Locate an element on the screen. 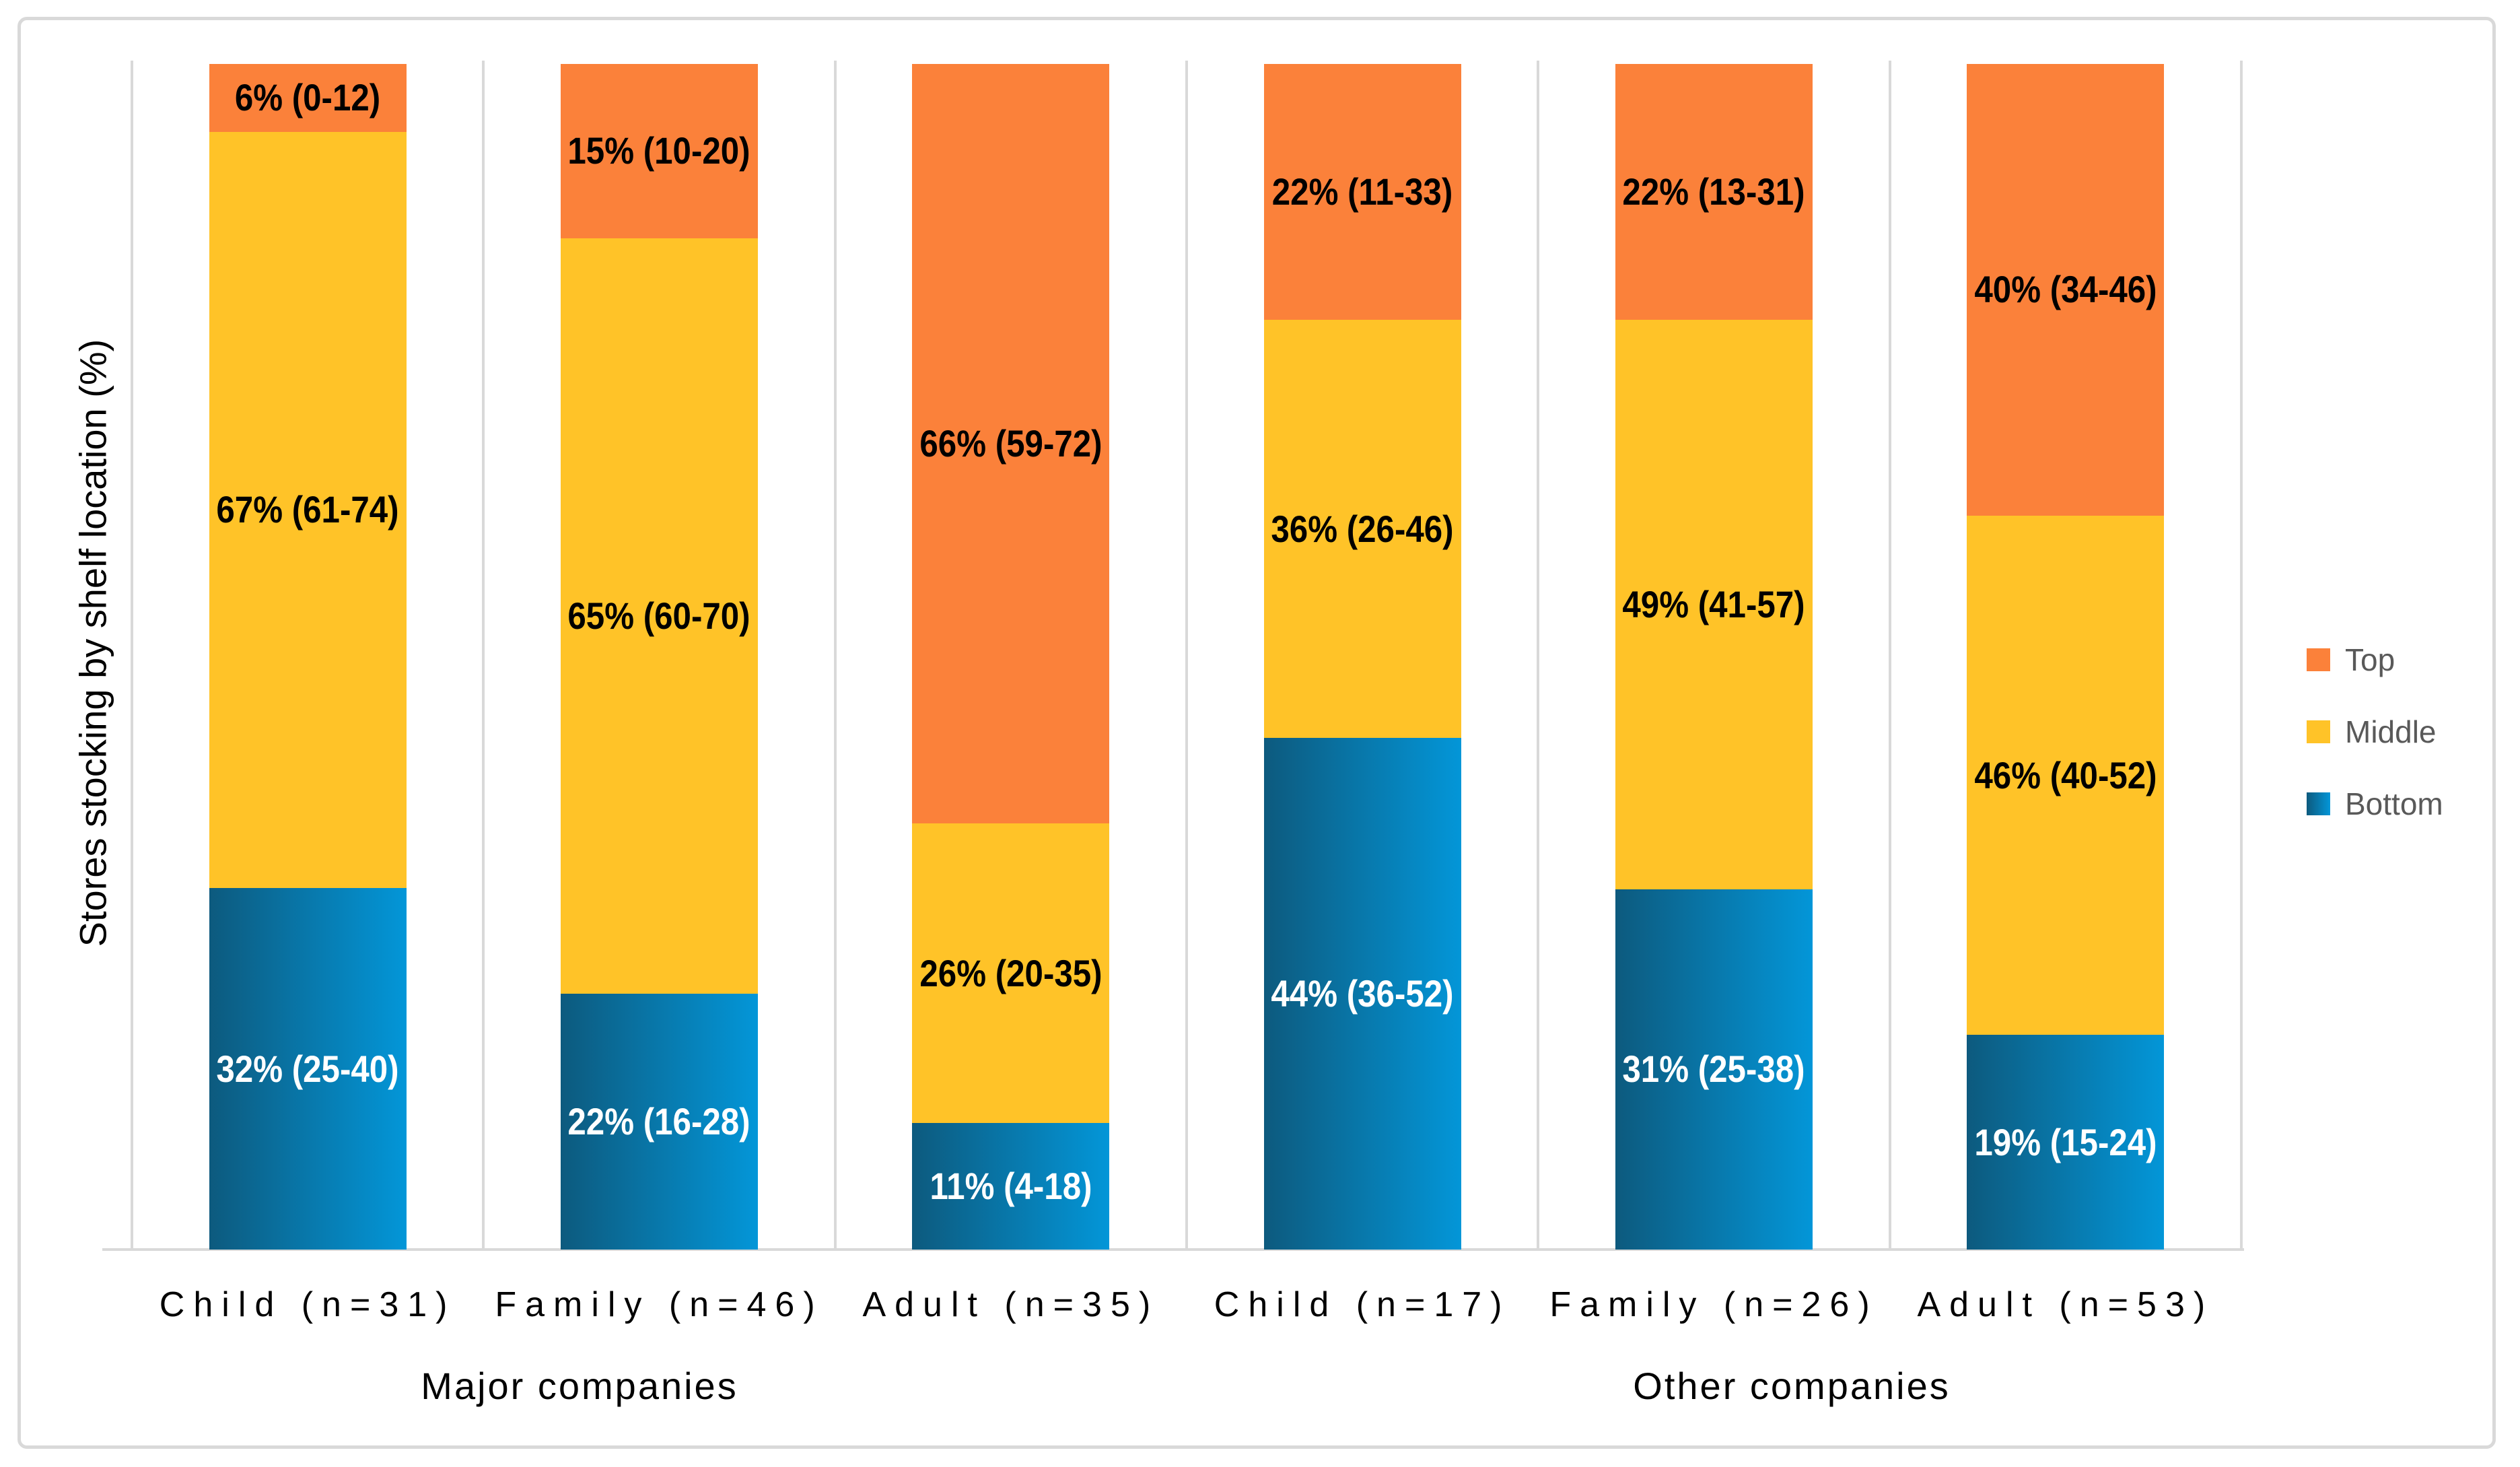  x-axis-group-label-major: Major companies is located at coordinates (580, 1386).